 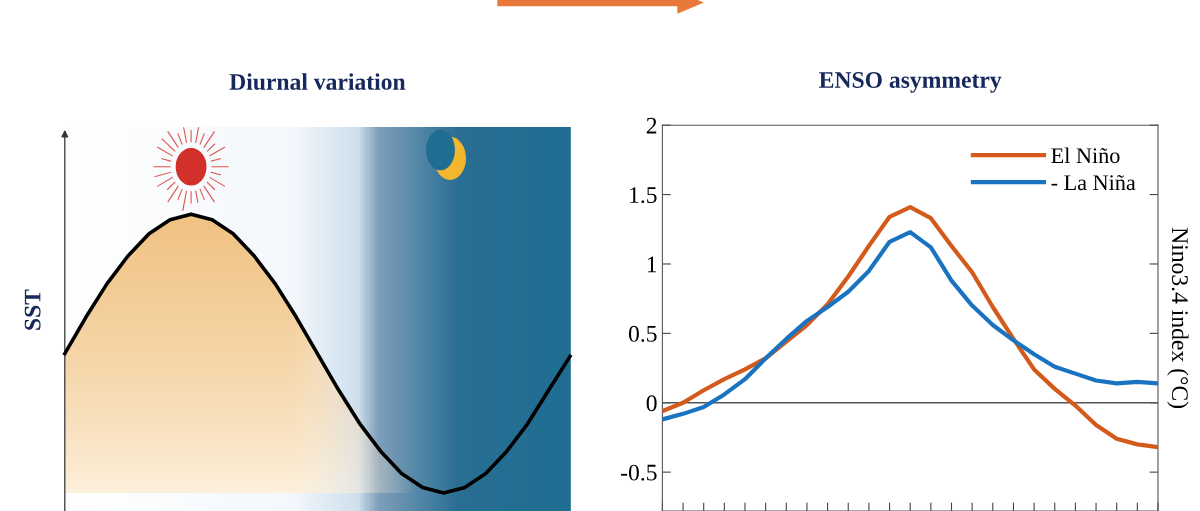 What do you see at coordinates (910, 82) in the screenshot?
I see `chart-title: ENSO asymmetry` at bounding box center [910, 82].